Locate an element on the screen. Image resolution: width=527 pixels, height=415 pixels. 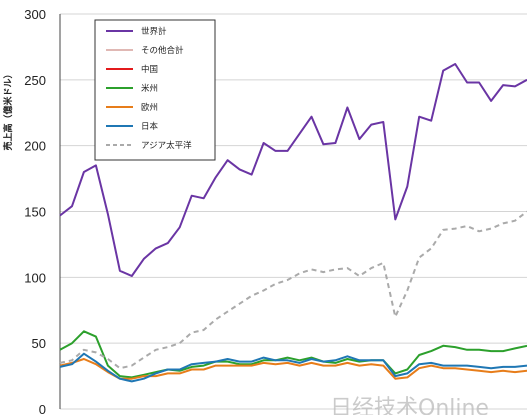
y-tick-label: 50 is located at coordinates (39, 343).